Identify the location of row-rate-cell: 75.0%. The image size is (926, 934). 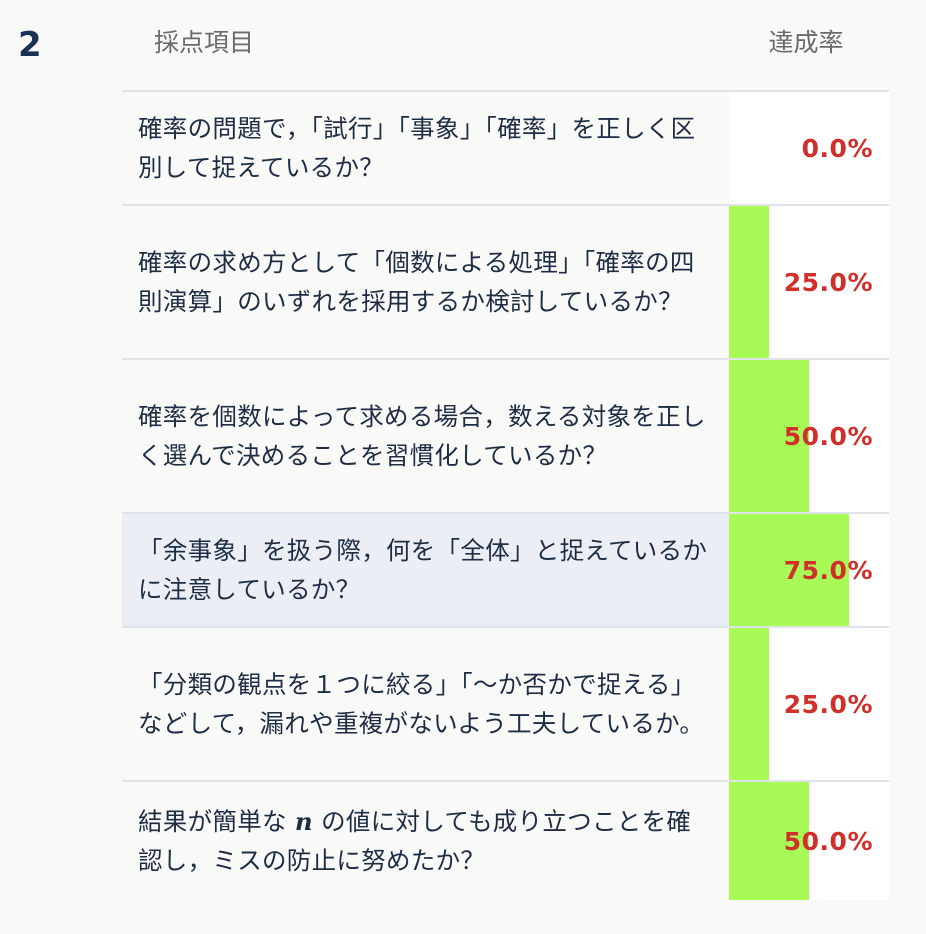
(809, 570).